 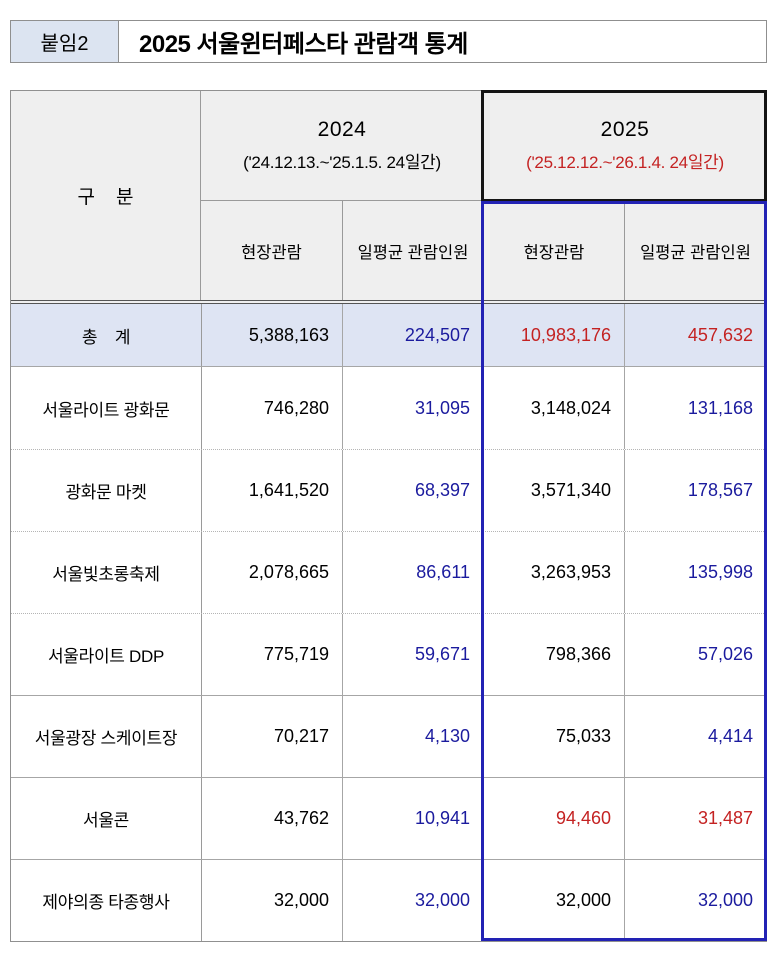 What do you see at coordinates (695, 250) in the screenshot?
I see `sub-header-daily-avg-2025: 일평균 관람인원` at bounding box center [695, 250].